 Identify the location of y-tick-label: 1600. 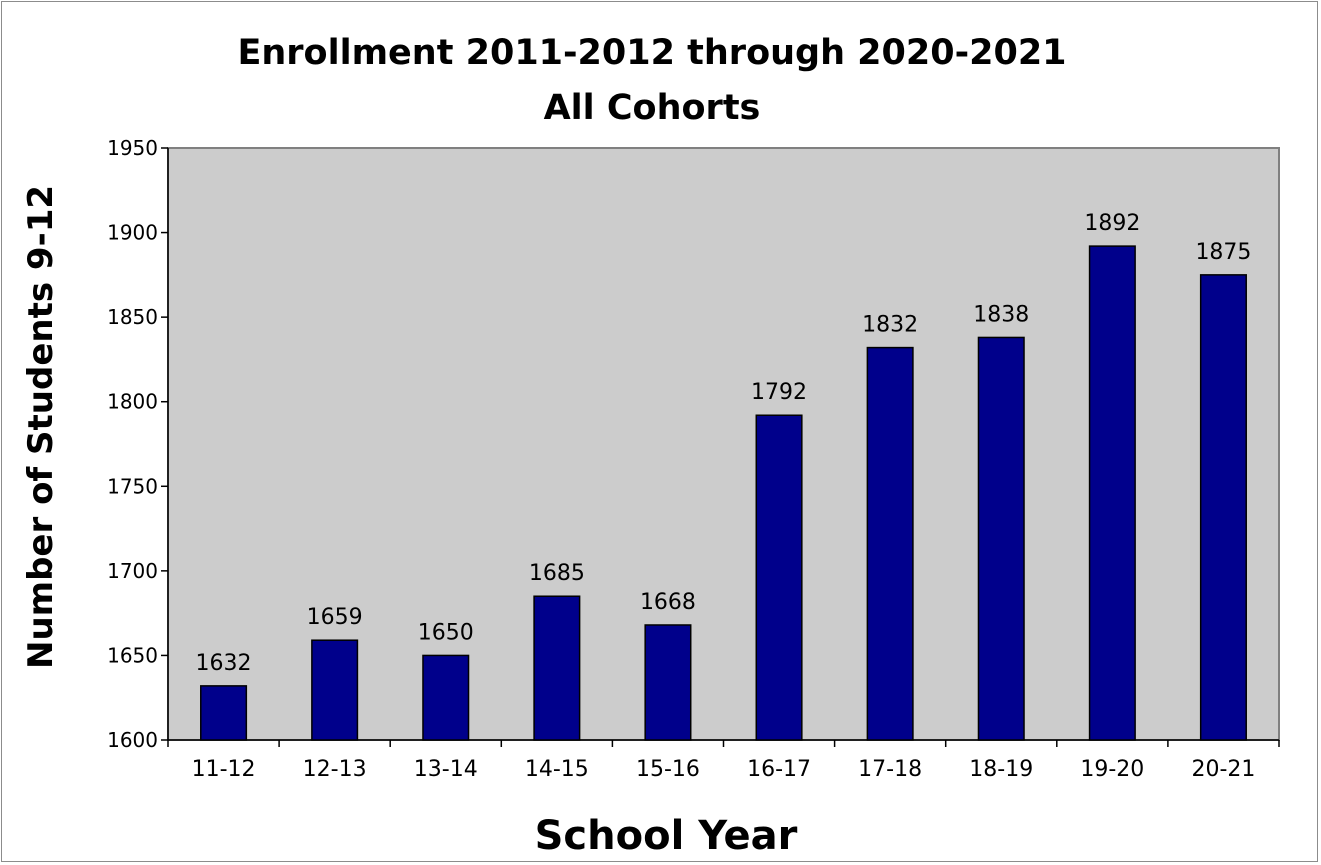
(132, 740).